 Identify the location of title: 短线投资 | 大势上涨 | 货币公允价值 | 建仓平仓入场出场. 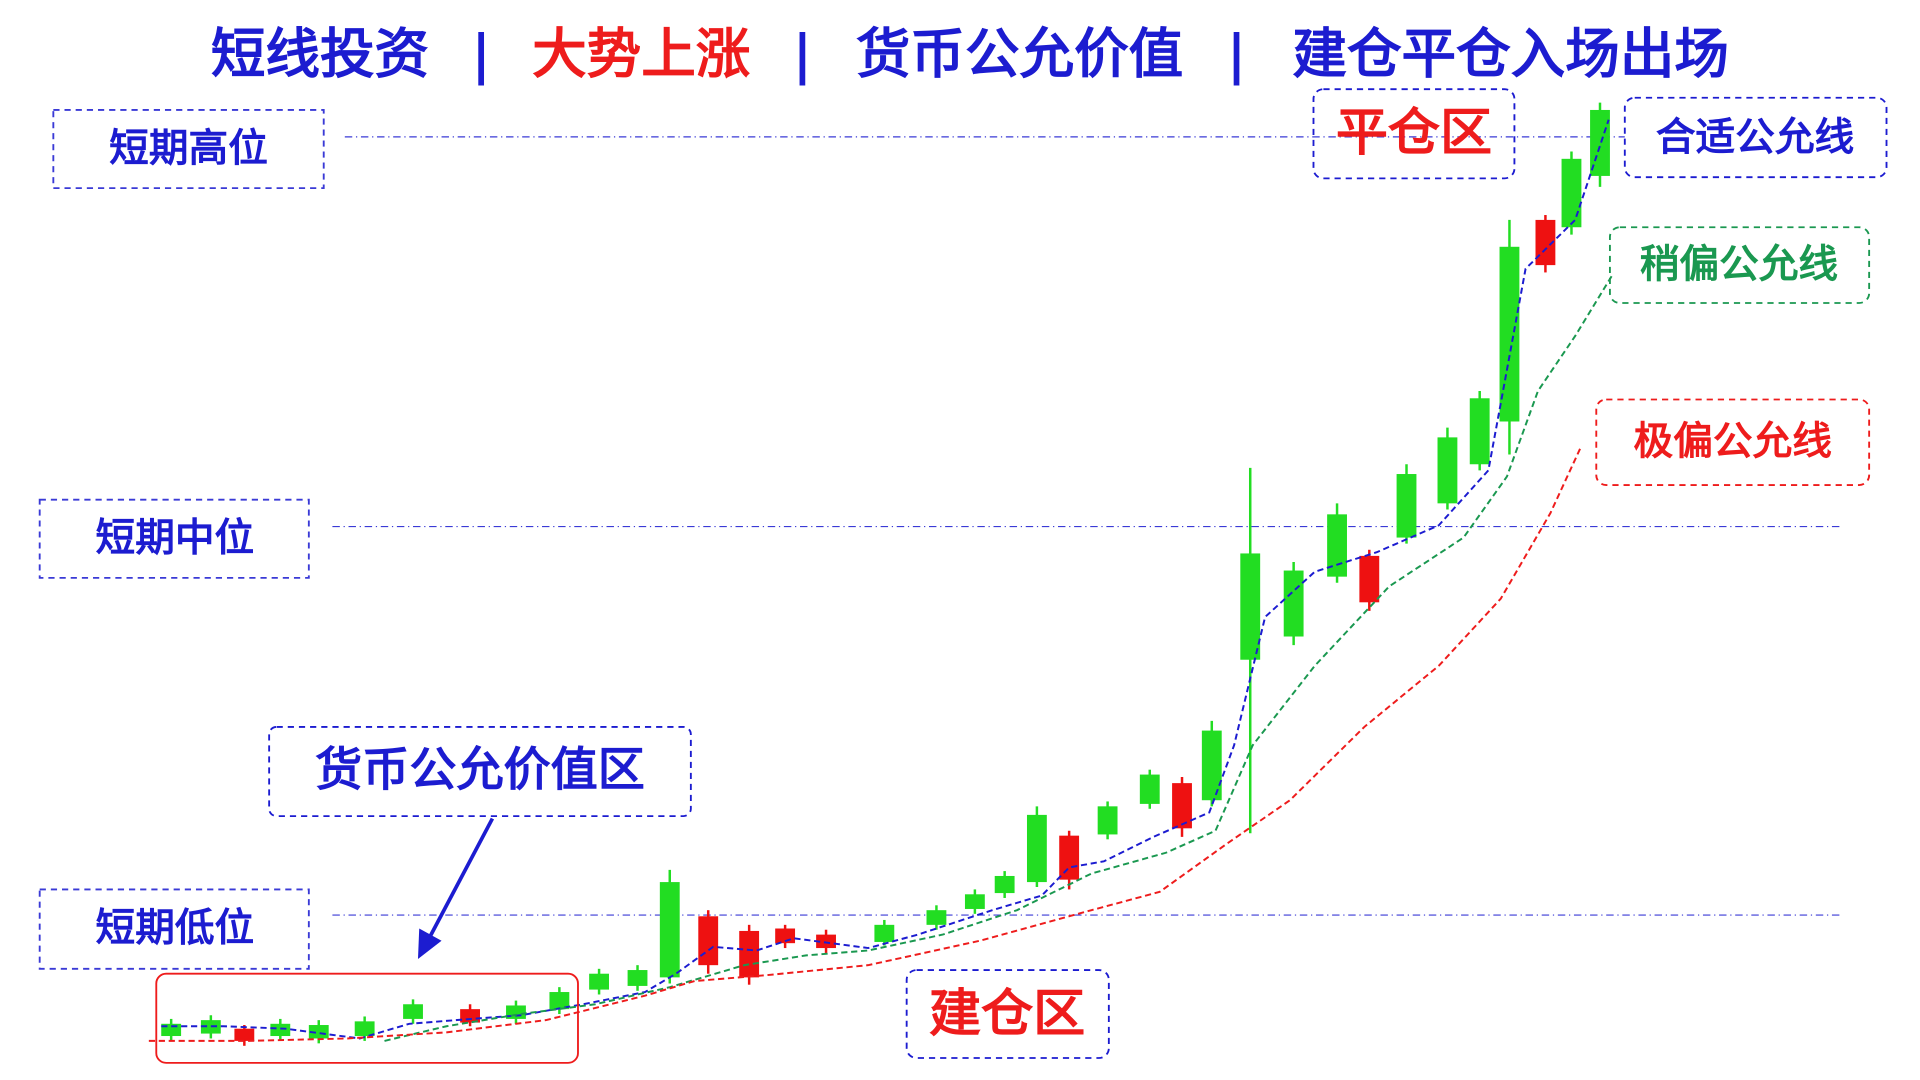
(970, 54).